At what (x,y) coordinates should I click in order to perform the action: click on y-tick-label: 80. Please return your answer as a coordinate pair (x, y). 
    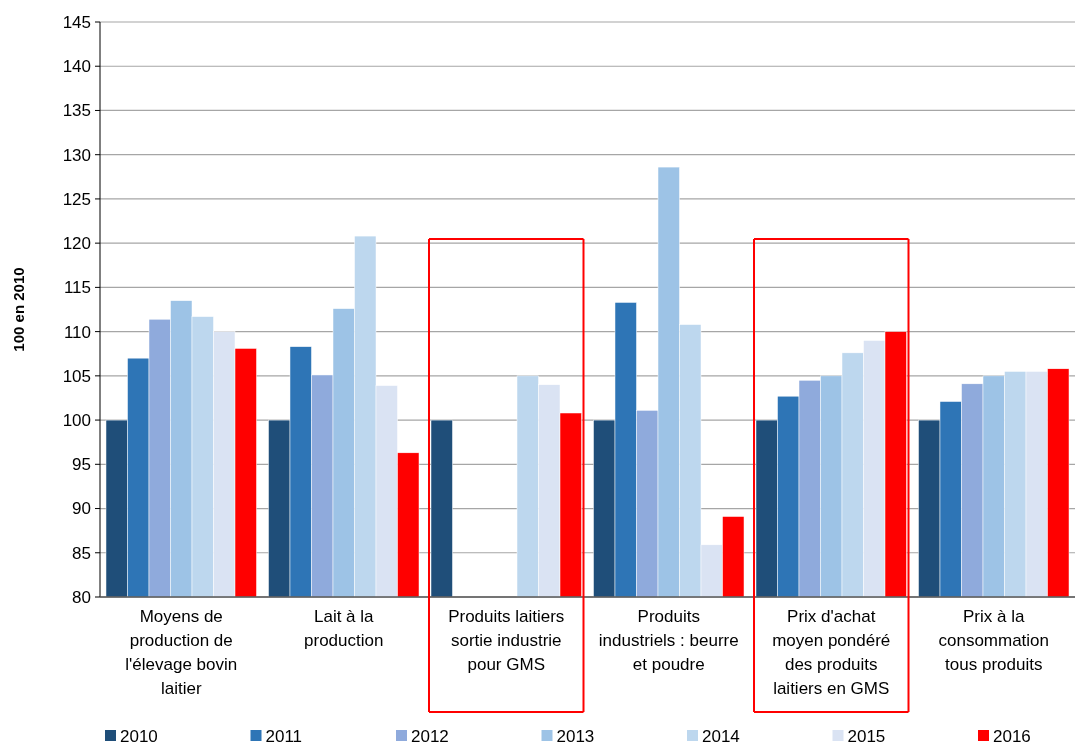
    Looking at the image, I should click on (81, 597).